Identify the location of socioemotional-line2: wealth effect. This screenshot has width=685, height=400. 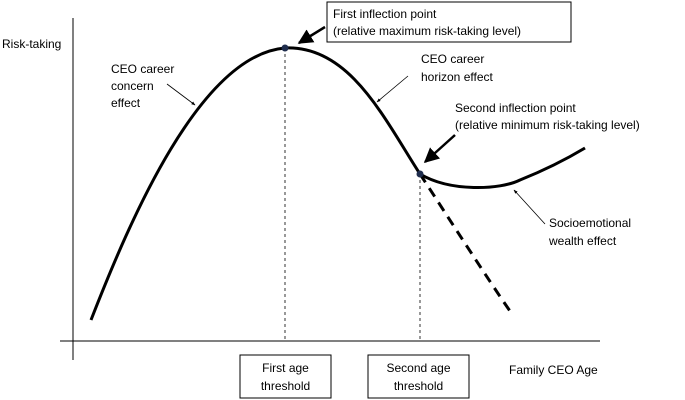
(582, 241).